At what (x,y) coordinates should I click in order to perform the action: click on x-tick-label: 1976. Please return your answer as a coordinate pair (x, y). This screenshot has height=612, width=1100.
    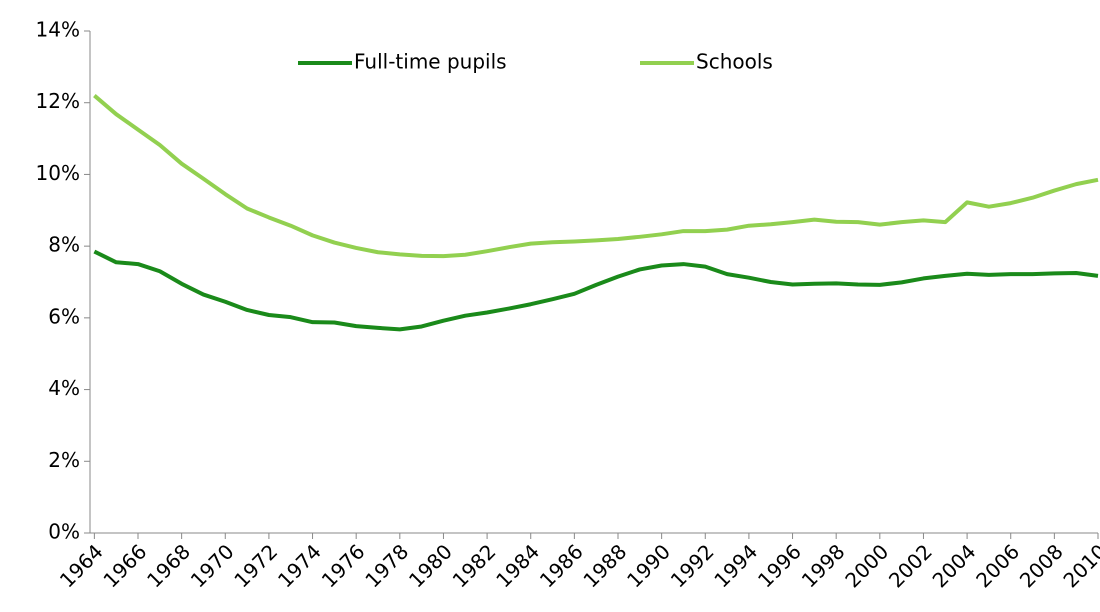
    Looking at the image, I should click on (343, 565).